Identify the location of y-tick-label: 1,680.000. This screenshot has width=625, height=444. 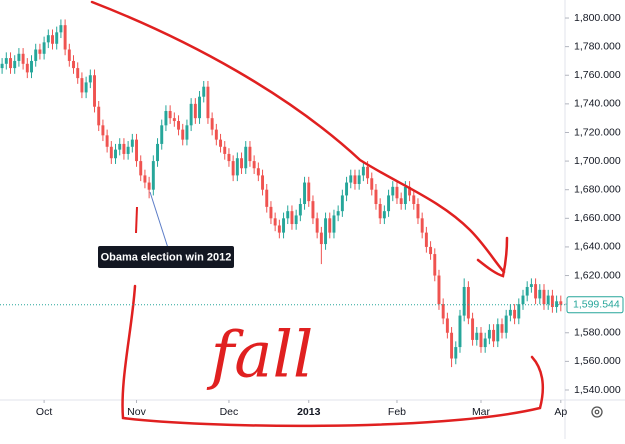
(597, 189).